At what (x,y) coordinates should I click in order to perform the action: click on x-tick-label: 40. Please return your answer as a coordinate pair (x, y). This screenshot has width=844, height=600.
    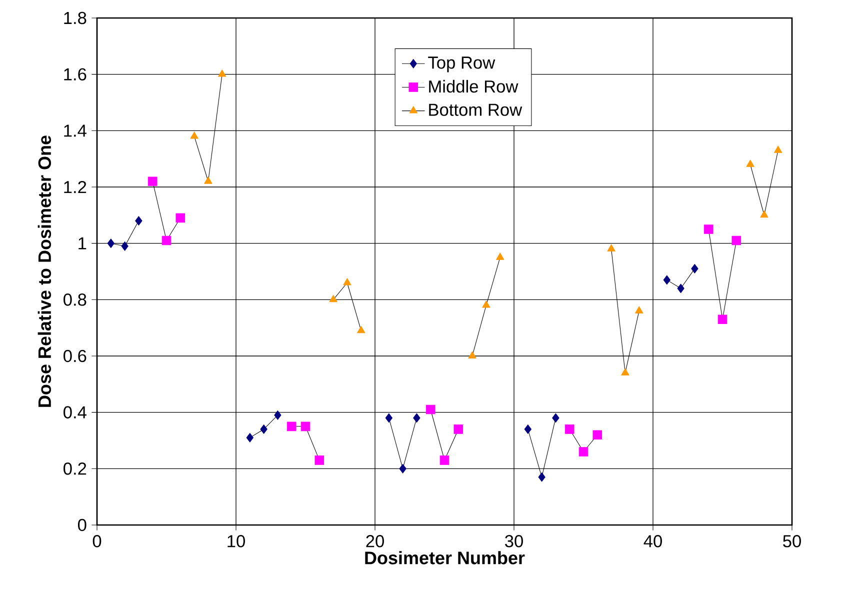
    Looking at the image, I should click on (653, 541).